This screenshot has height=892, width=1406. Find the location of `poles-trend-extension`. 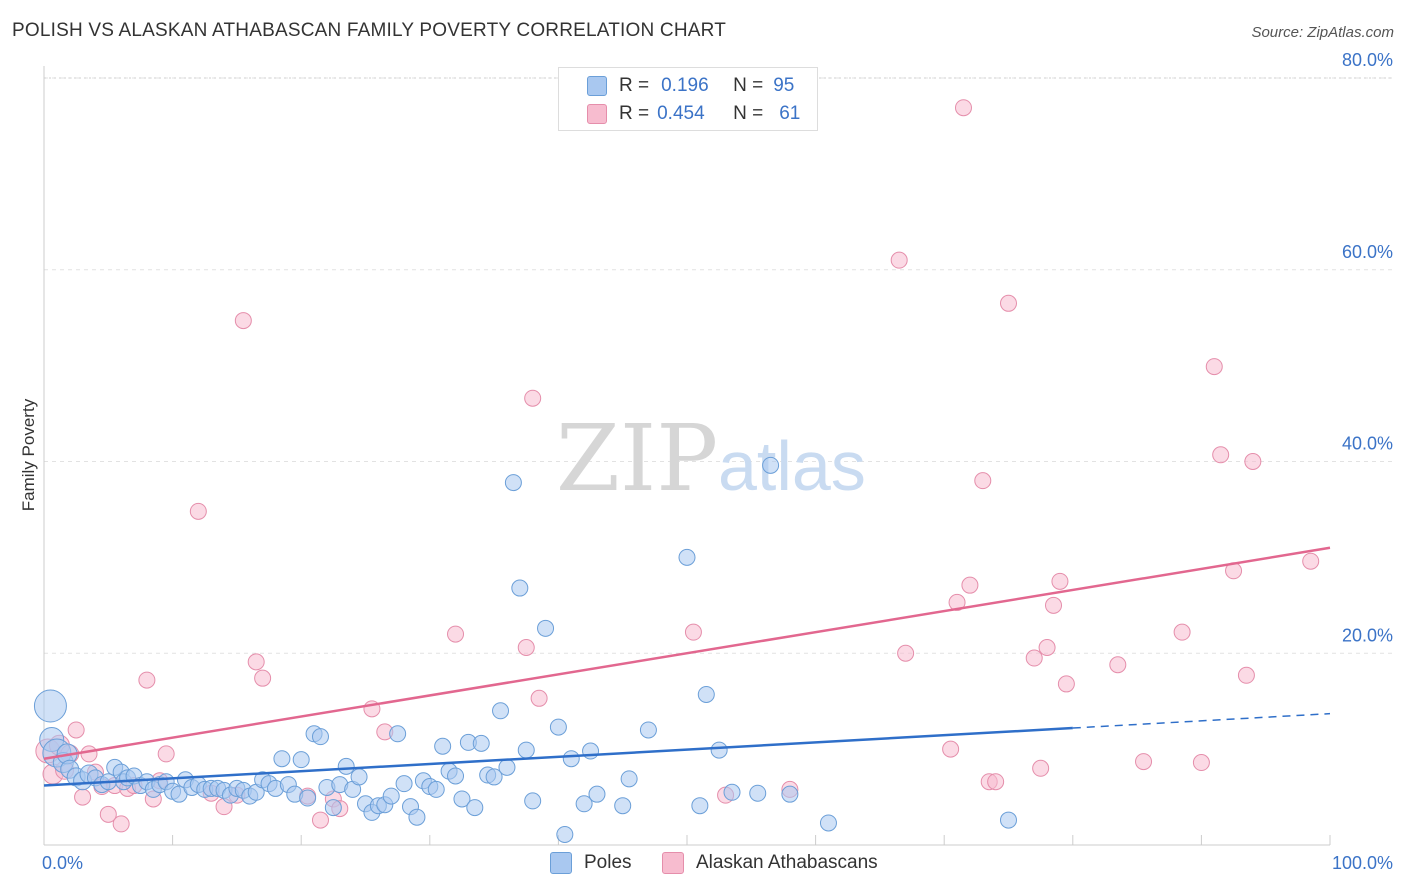

poles-trend-extension is located at coordinates (1201, 720).